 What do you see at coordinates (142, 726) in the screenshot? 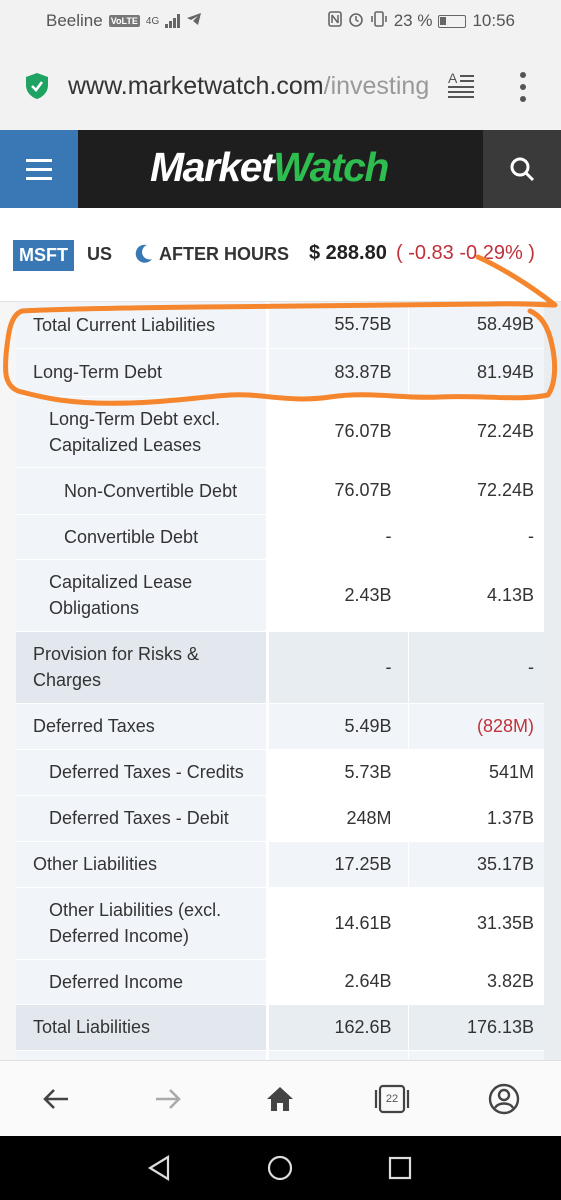
I see `row-label: Deferred Taxes` at bounding box center [142, 726].